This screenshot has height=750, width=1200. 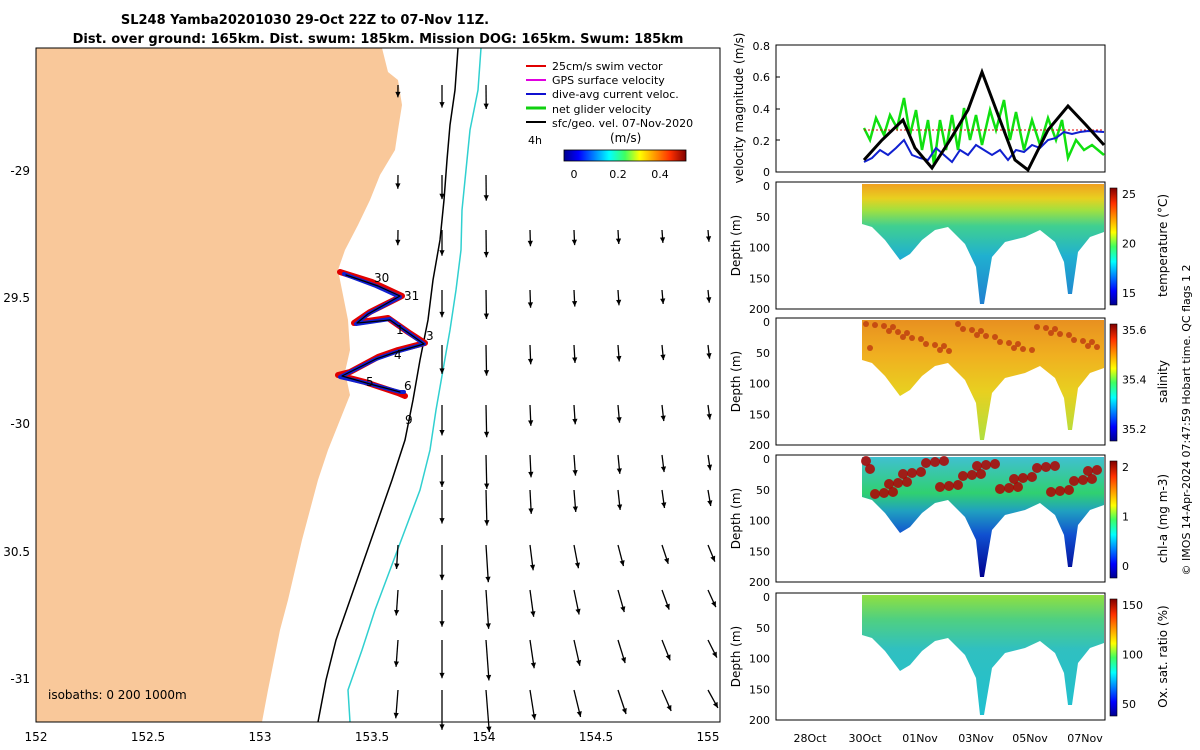 What do you see at coordinates (1163, 656) in the screenshot?
I see `oxygen-colorbar-label: Ox. sat. ratio (%)` at bounding box center [1163, 656].